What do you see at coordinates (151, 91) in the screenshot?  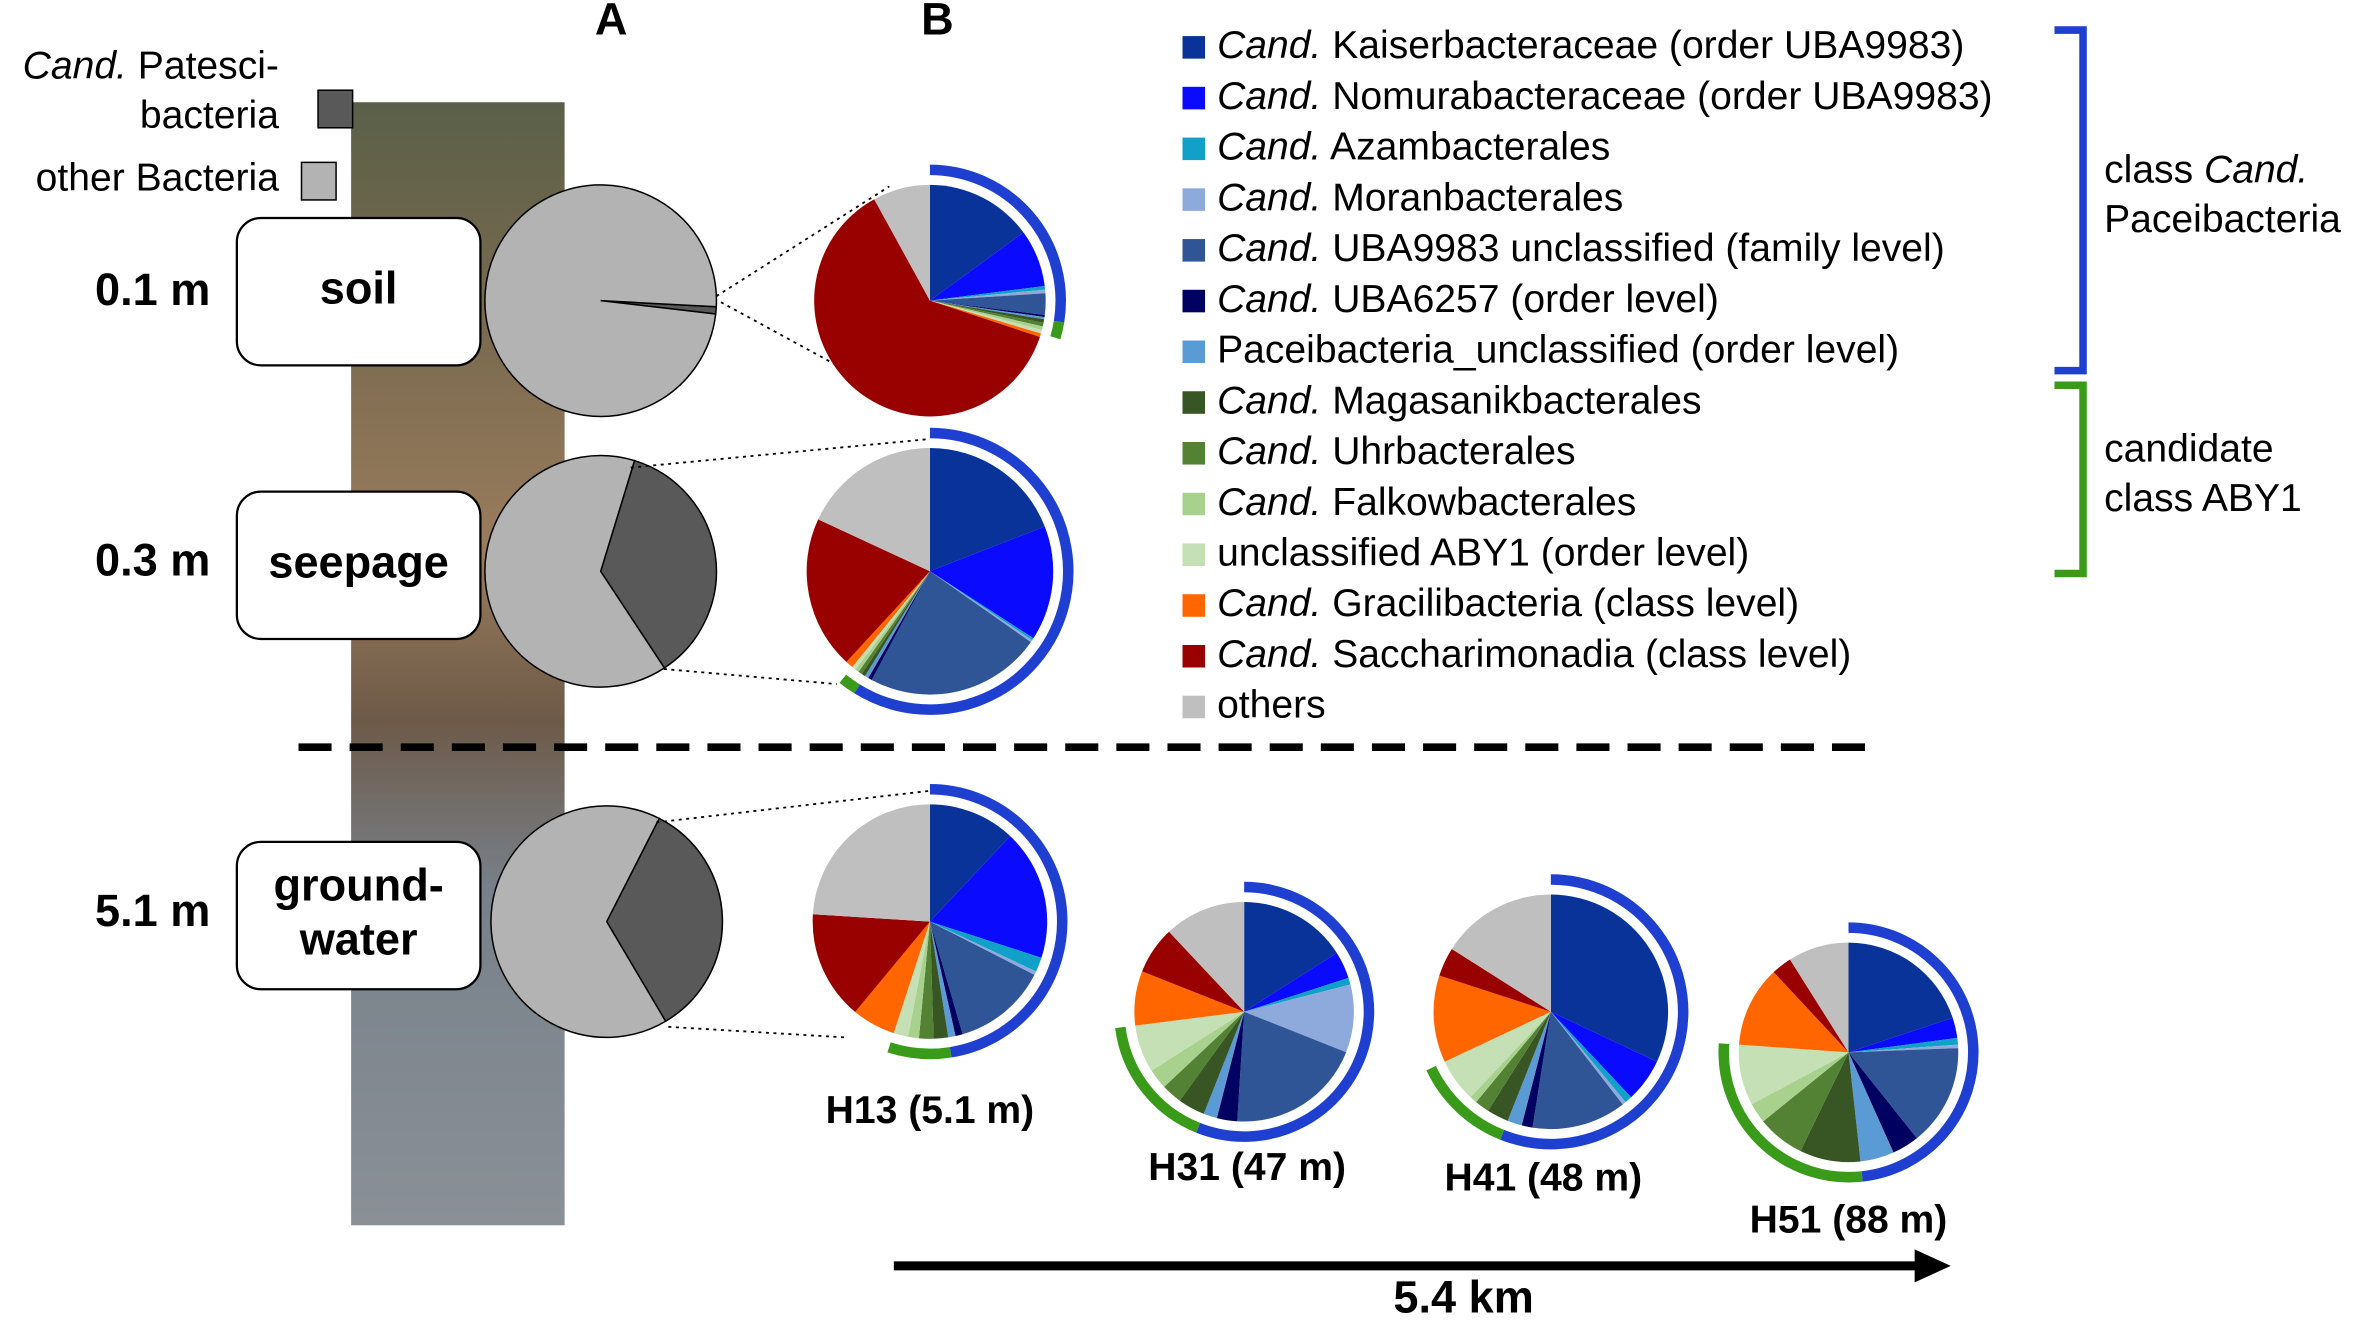 I see `legend-label: Cand. Patesci-bacteria` at bounding box center [151, 91].